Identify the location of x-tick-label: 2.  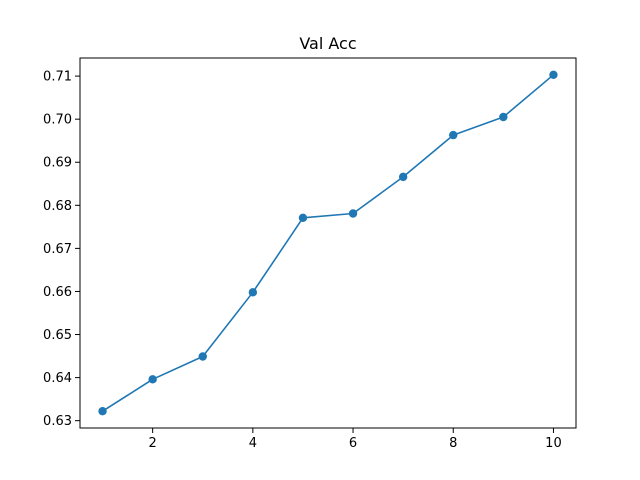
(153, 443).